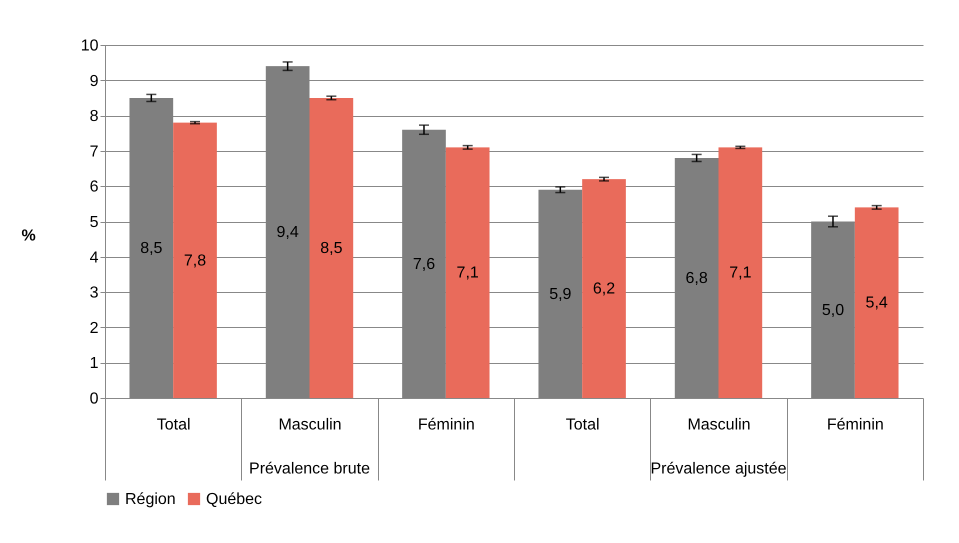 This screenshot has width=959, height=543. Describe the element at coordinates (94, 117) in the screenshot. I see `y-tick-label: 8` at that location.